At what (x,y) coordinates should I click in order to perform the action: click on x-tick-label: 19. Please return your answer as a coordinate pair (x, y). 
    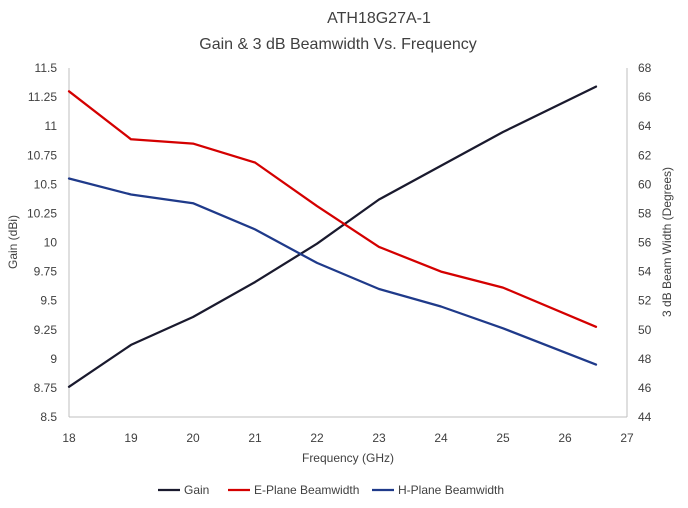
    Looking at the image, I should click on (131, 438).